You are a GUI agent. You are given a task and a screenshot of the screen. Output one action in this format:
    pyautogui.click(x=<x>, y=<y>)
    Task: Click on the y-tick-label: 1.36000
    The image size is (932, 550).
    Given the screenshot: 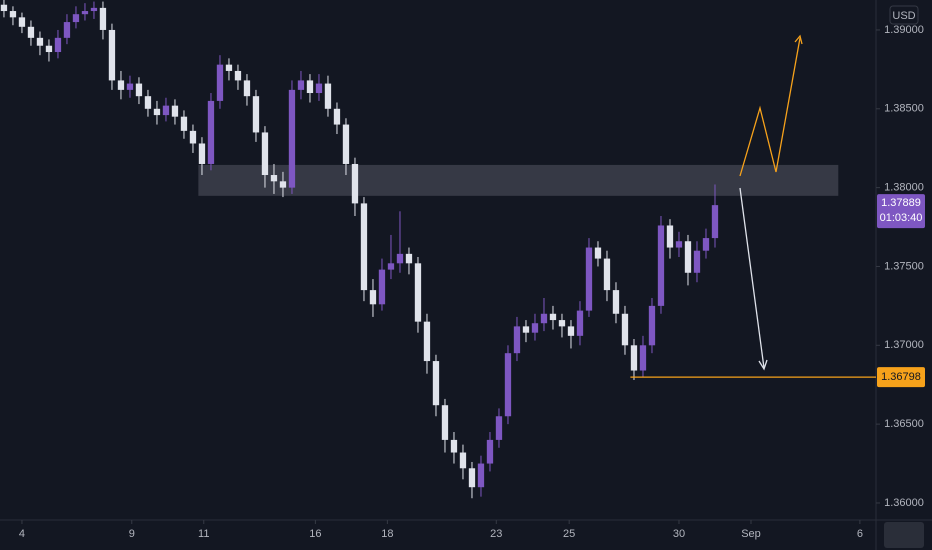 What is the action you would take?
    pyautogui.click(x=904, y=503)
    